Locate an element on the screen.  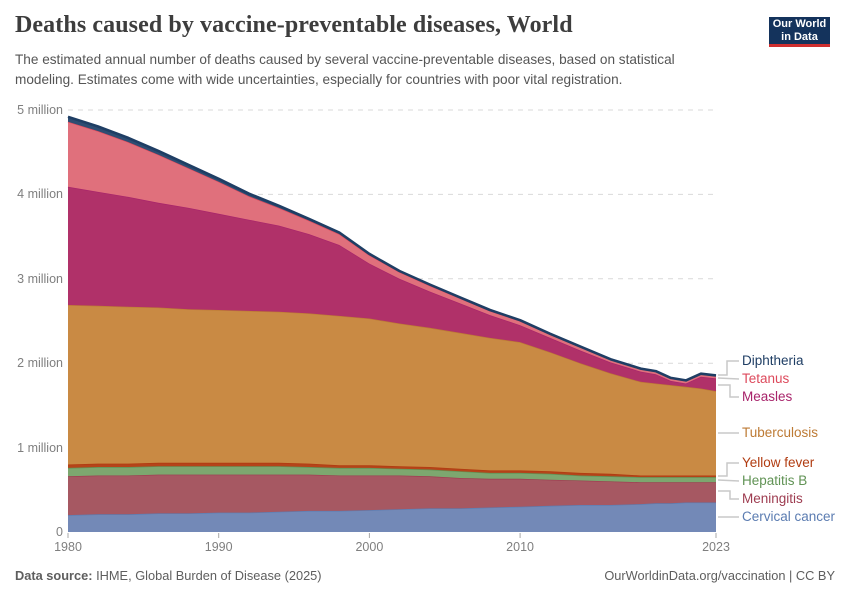
x-tick-label: 1980 is located at coordinates (68, 547).